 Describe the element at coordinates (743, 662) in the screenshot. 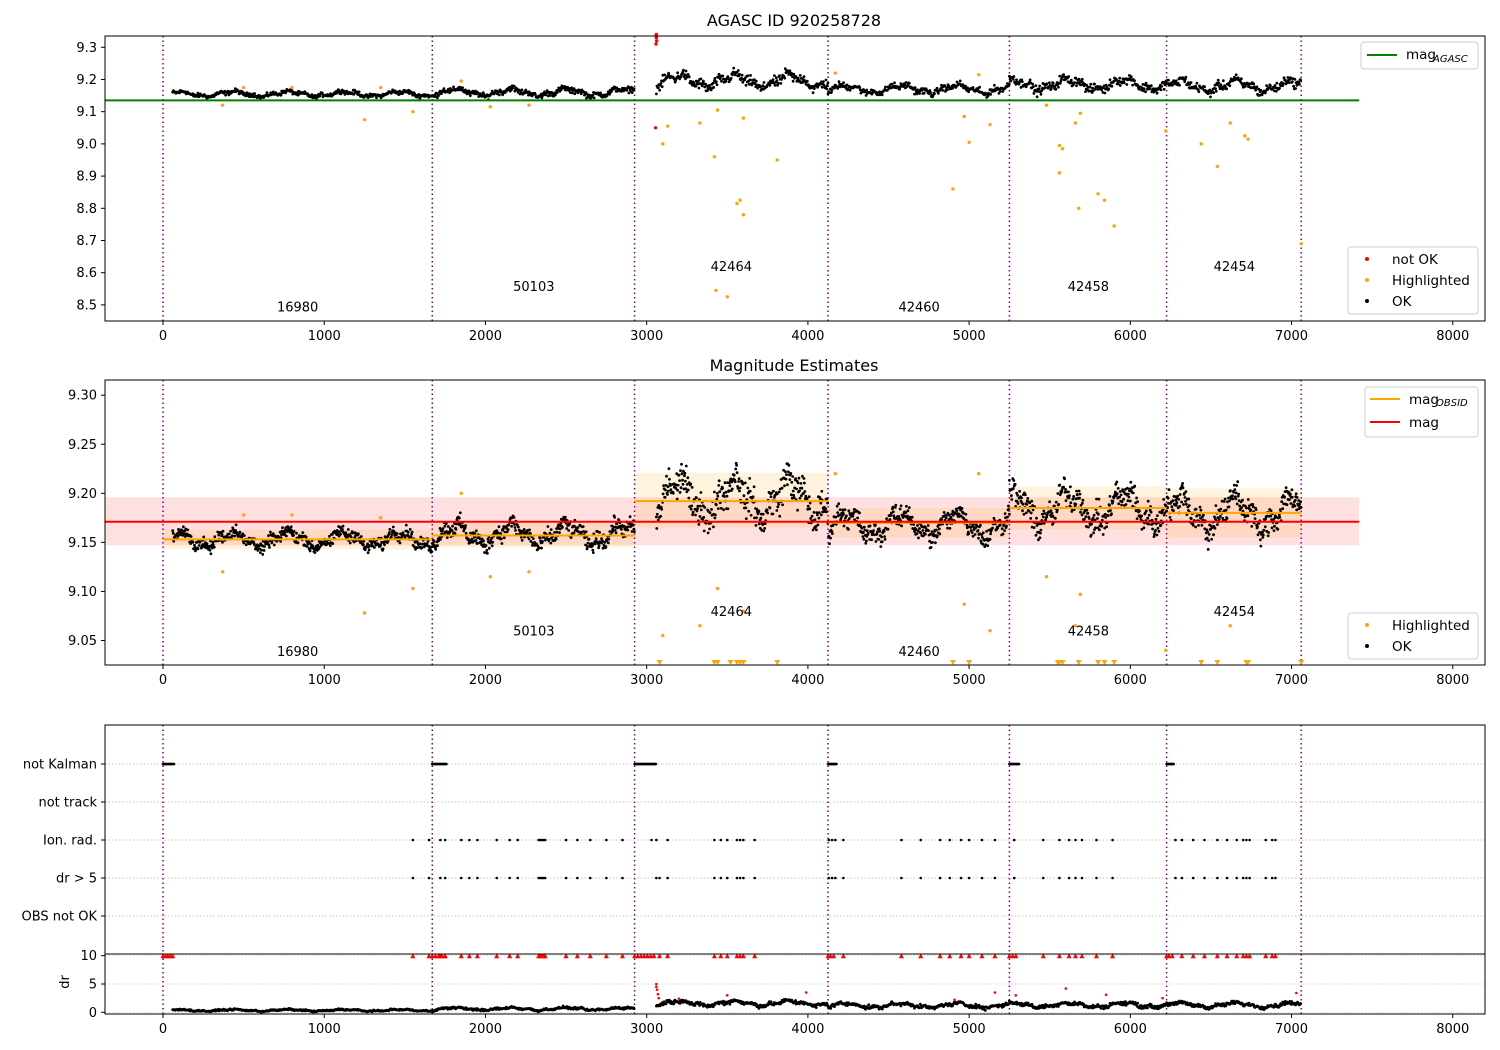

I see `clipped-marker` at that location.